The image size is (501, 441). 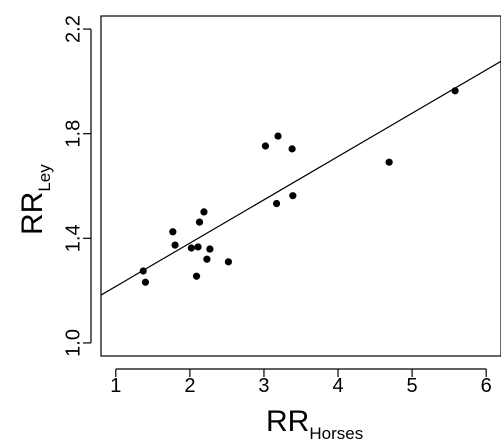 What do you see at coordinates (189, 386) in the screenshot?
I see `x-tick-label: 2` at bounding box center [189, 386].